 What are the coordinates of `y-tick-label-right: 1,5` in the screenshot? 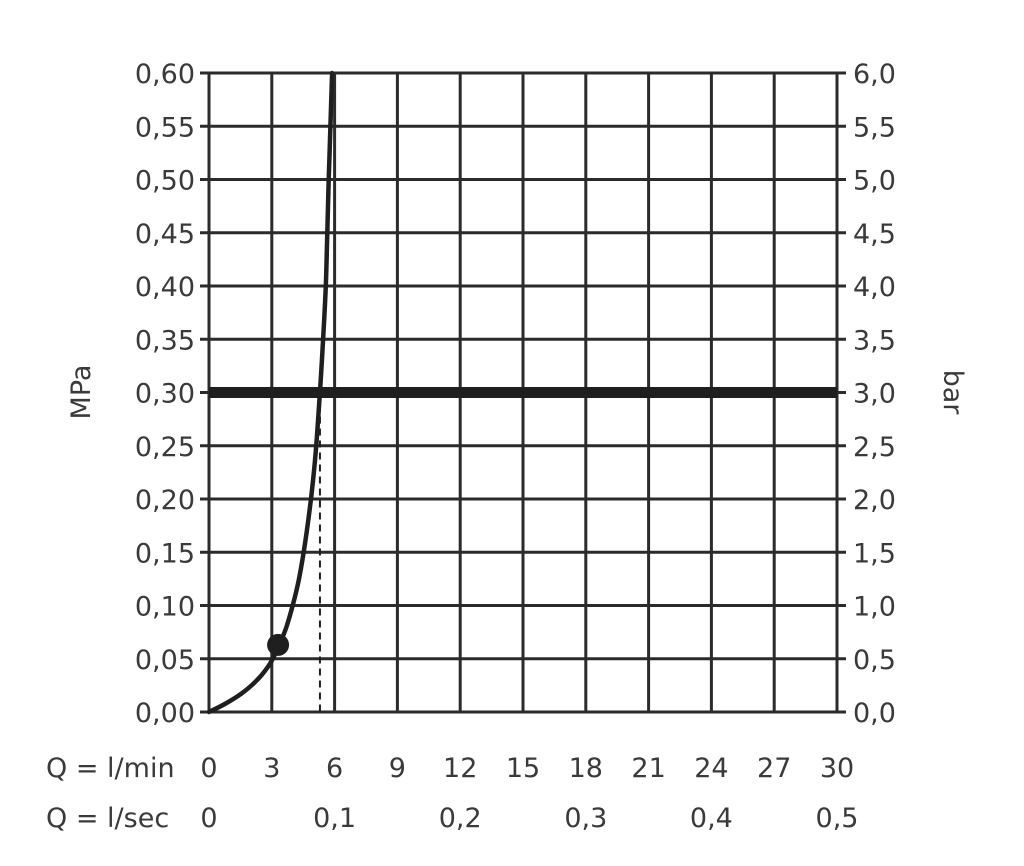 It's located at (874, 553).